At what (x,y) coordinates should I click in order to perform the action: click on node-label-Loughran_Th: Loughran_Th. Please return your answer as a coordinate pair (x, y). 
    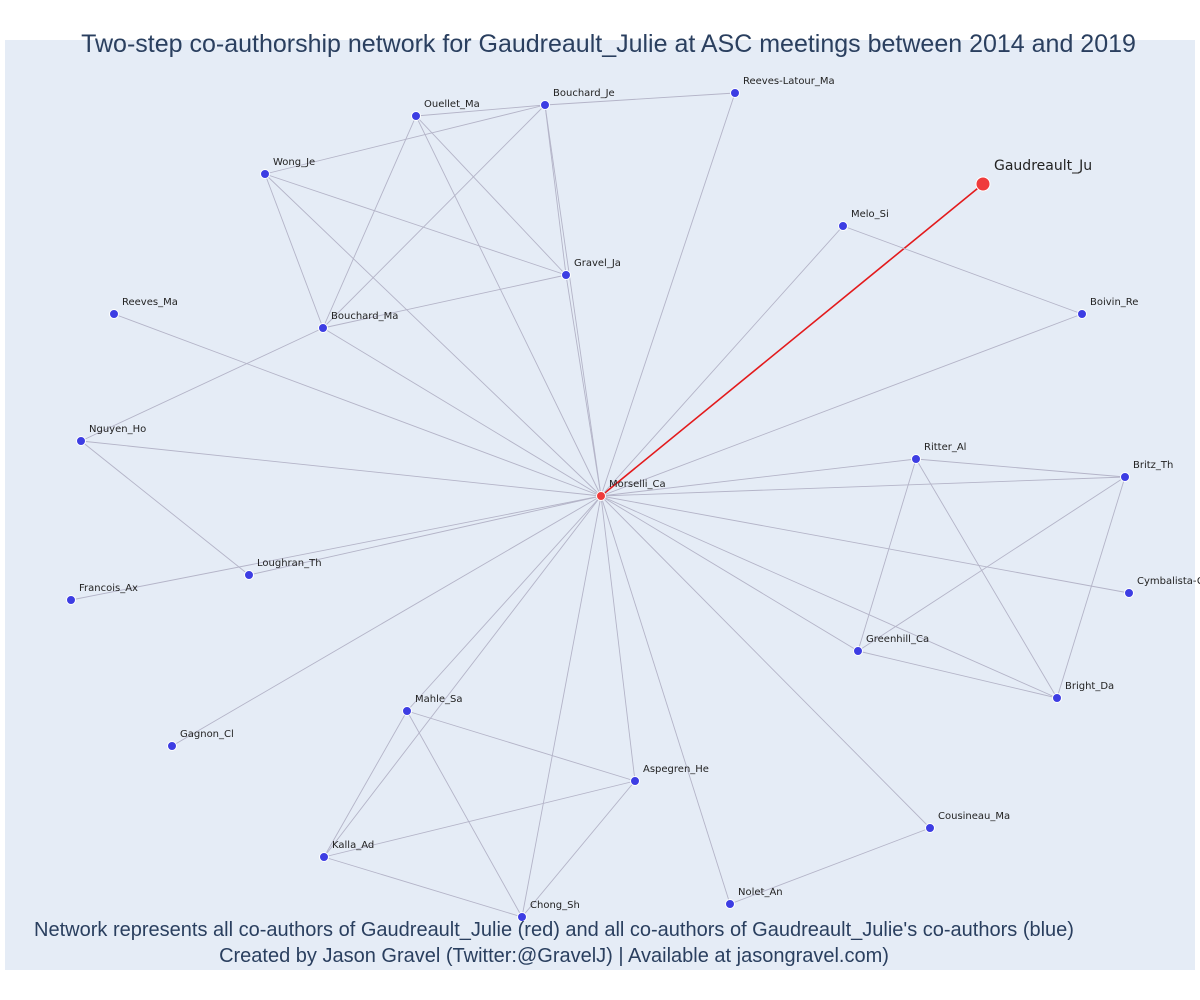
    Looking at the image, I should click on (289, 563).